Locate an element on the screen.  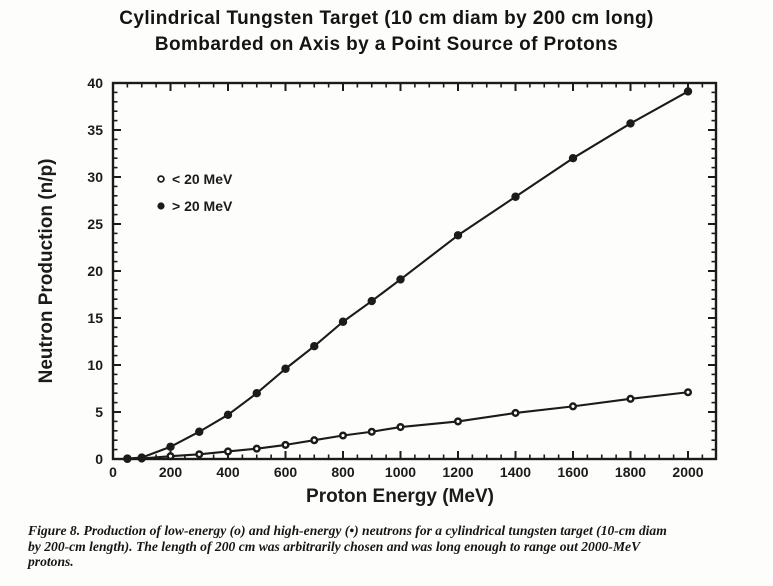
x-tick-label: 1600 is located at coordinates (572, 472).